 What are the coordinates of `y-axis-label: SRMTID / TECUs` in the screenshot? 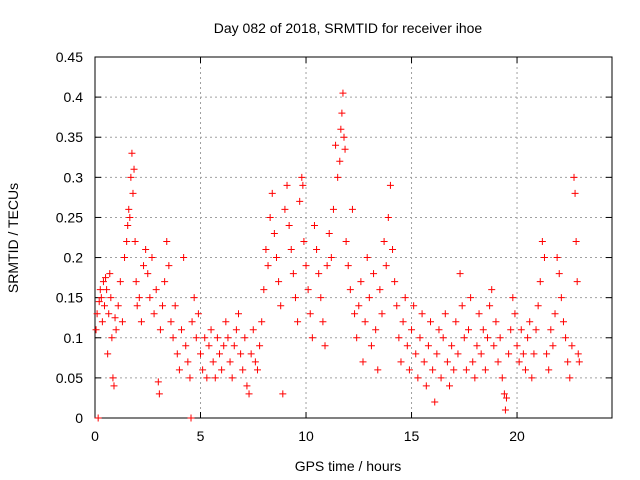 It's located at (13, 238).